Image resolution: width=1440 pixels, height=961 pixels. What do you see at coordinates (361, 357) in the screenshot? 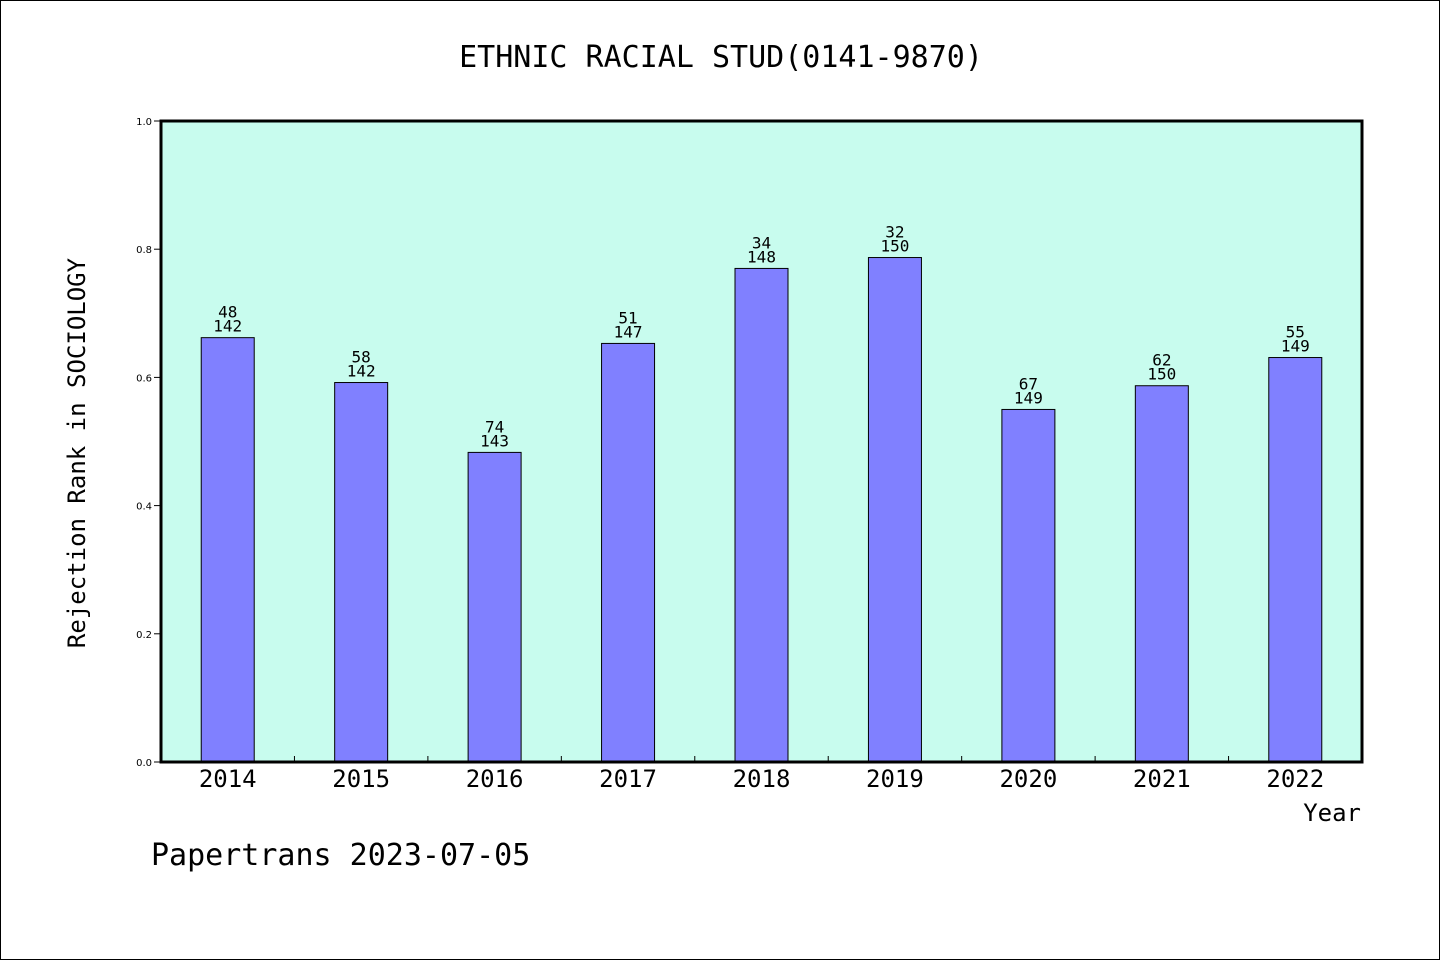
I see `bar-rank-label: 58` at bounding box center [361, 357].